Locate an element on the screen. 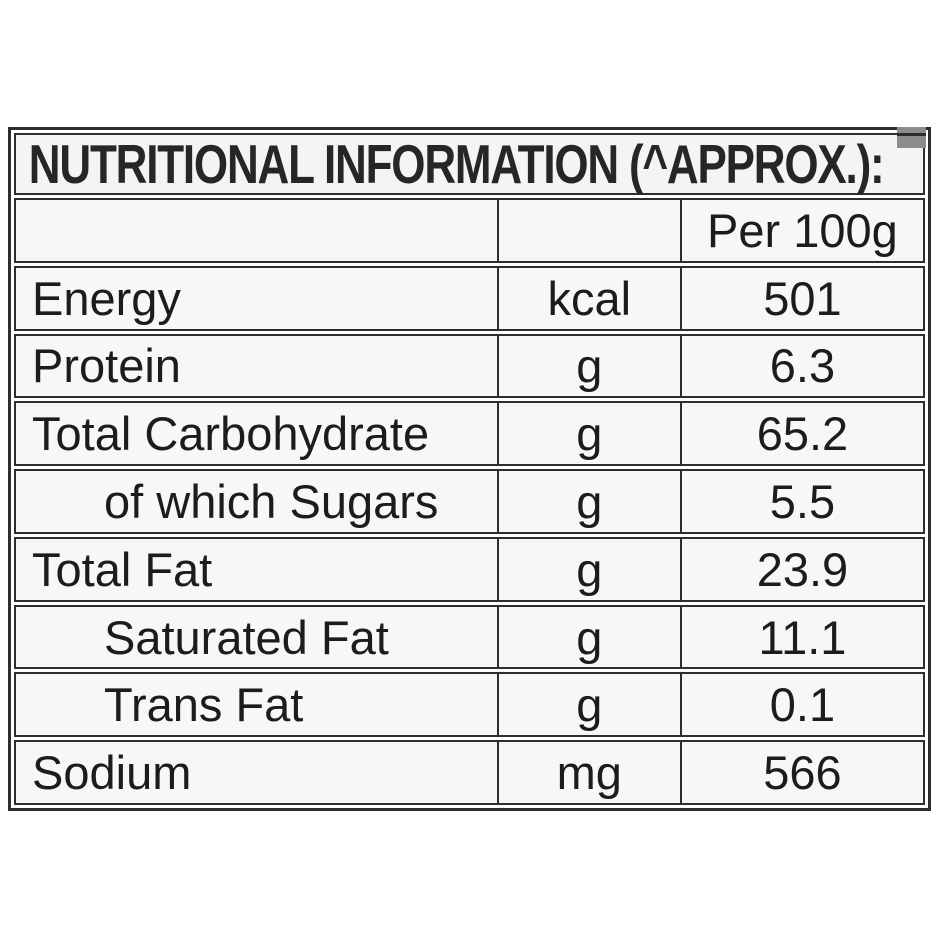 Image resolution: width=940 pixels, height=940 pixels. table-row-protein: Protein g 6.3 is located at coordinates (469, 366).